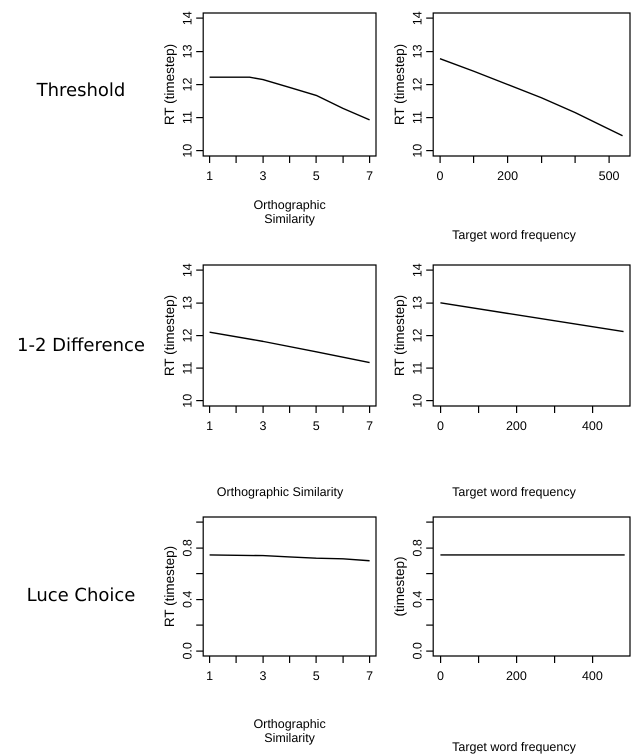 The image size is (634, 755). I want to click on text: 1-2 Difference, so click(81, 345).